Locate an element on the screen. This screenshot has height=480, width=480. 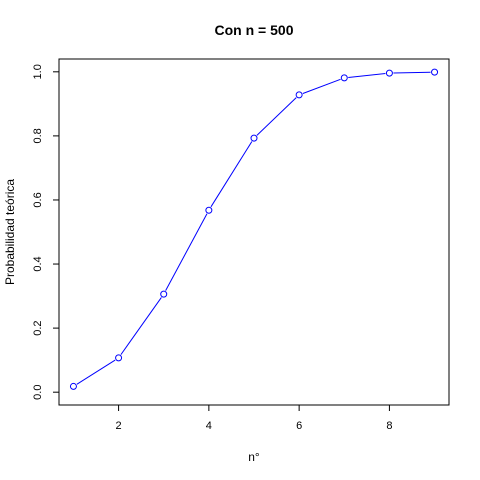
x-axis: 2 4 6 8 is located at coordinates (254, 418).